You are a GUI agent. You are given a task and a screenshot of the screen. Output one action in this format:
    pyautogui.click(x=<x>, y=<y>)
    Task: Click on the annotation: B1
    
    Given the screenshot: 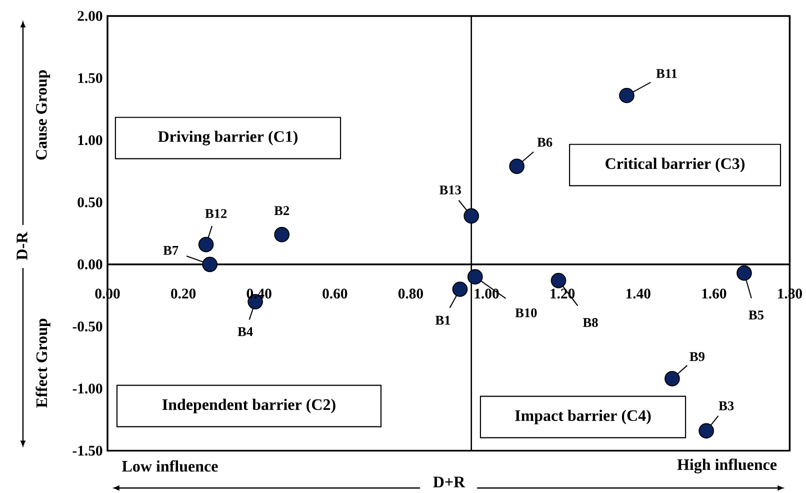 What is the action you would take?
    pyautogui.click(x=442, y=320)
    